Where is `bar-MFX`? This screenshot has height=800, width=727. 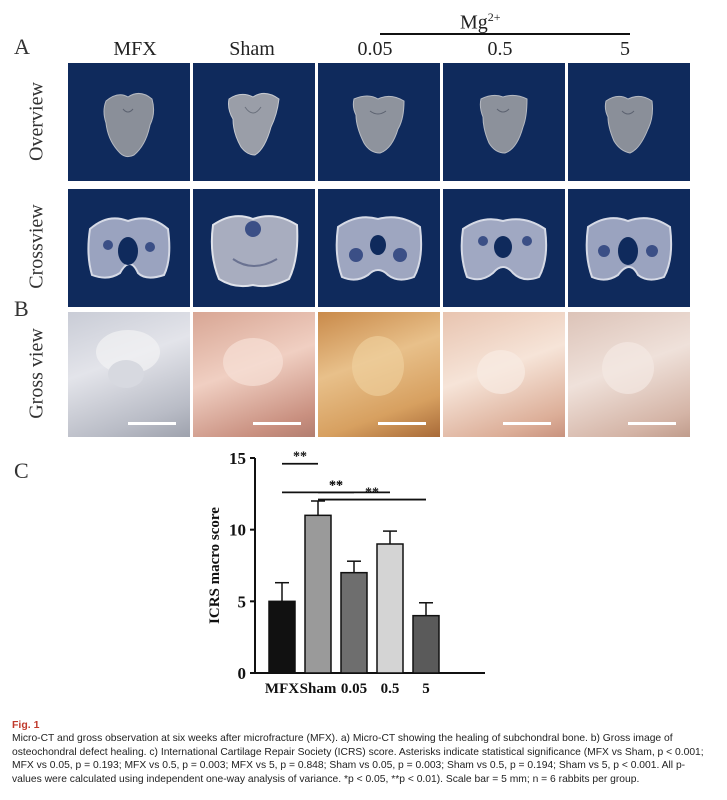
bar-MFX is located at coordinates (282, 637).